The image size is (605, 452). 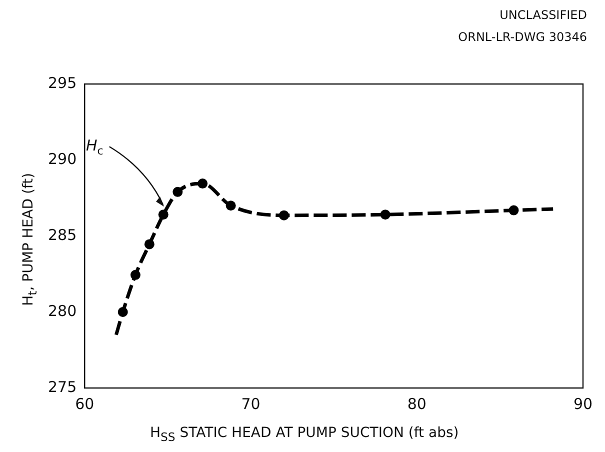 I want to click on text: UNCLASSIFIED, so click(x=543, y=15).